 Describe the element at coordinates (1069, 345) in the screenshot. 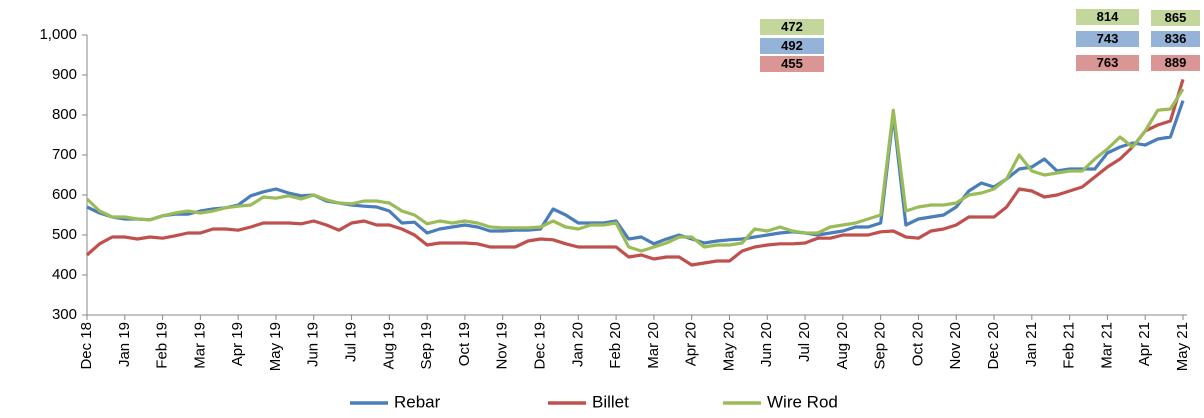

I see `x-tick-label: Feb 21` at that location.